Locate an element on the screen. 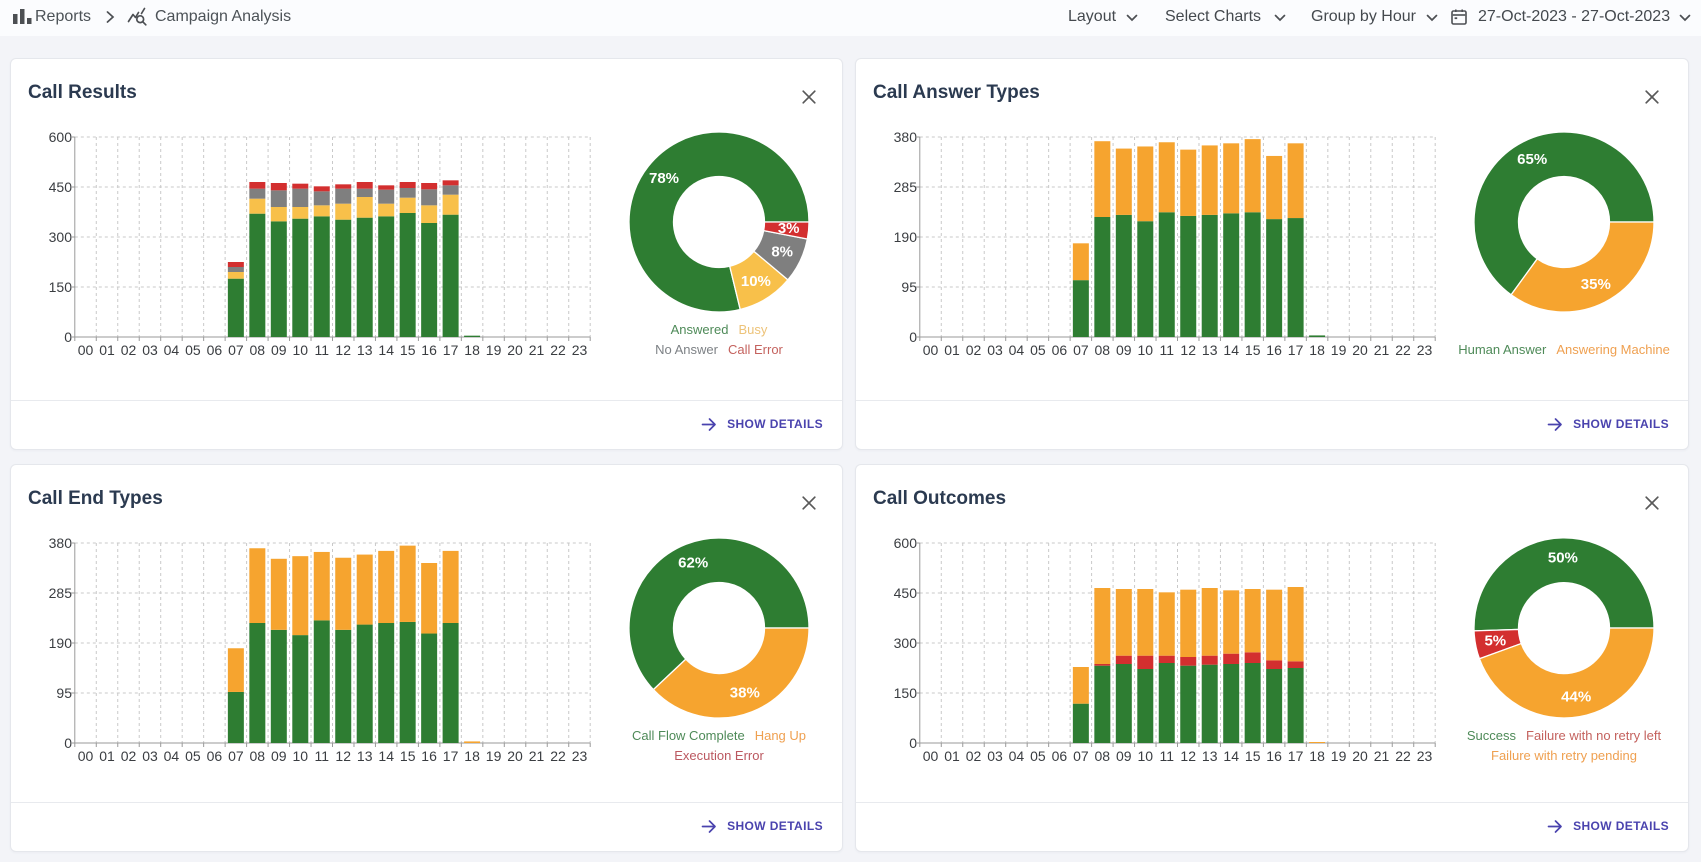 The height and width of the screenshot is (862, 1701). svg-text: 38% is located at coordinates (745, 693).